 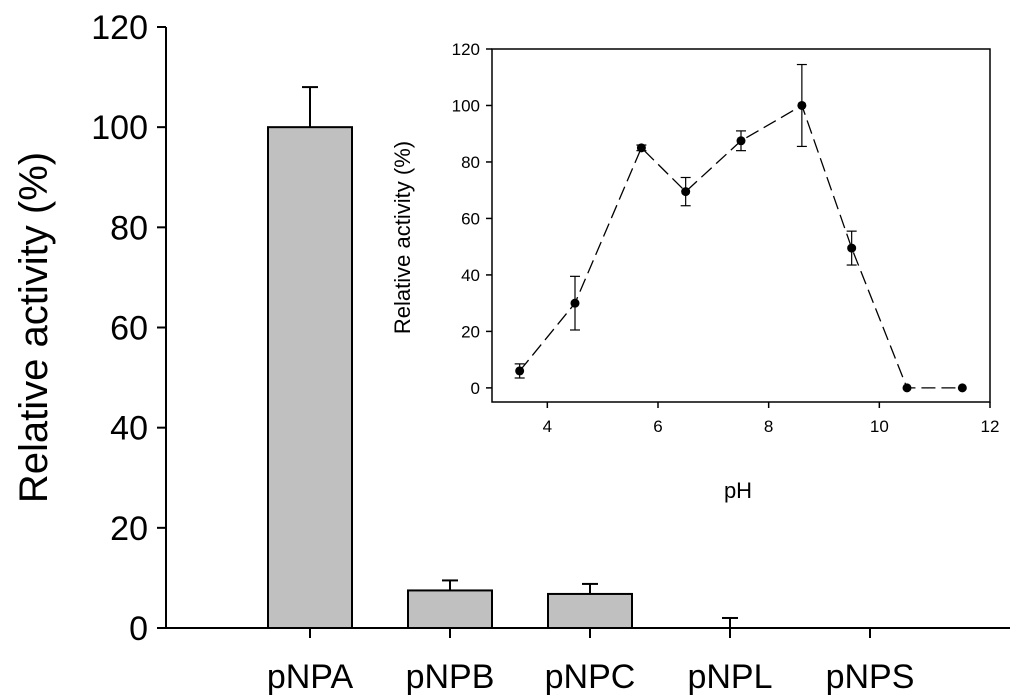 I want to click on inset-x-tick-label: 4, so click(x=547, y=426).